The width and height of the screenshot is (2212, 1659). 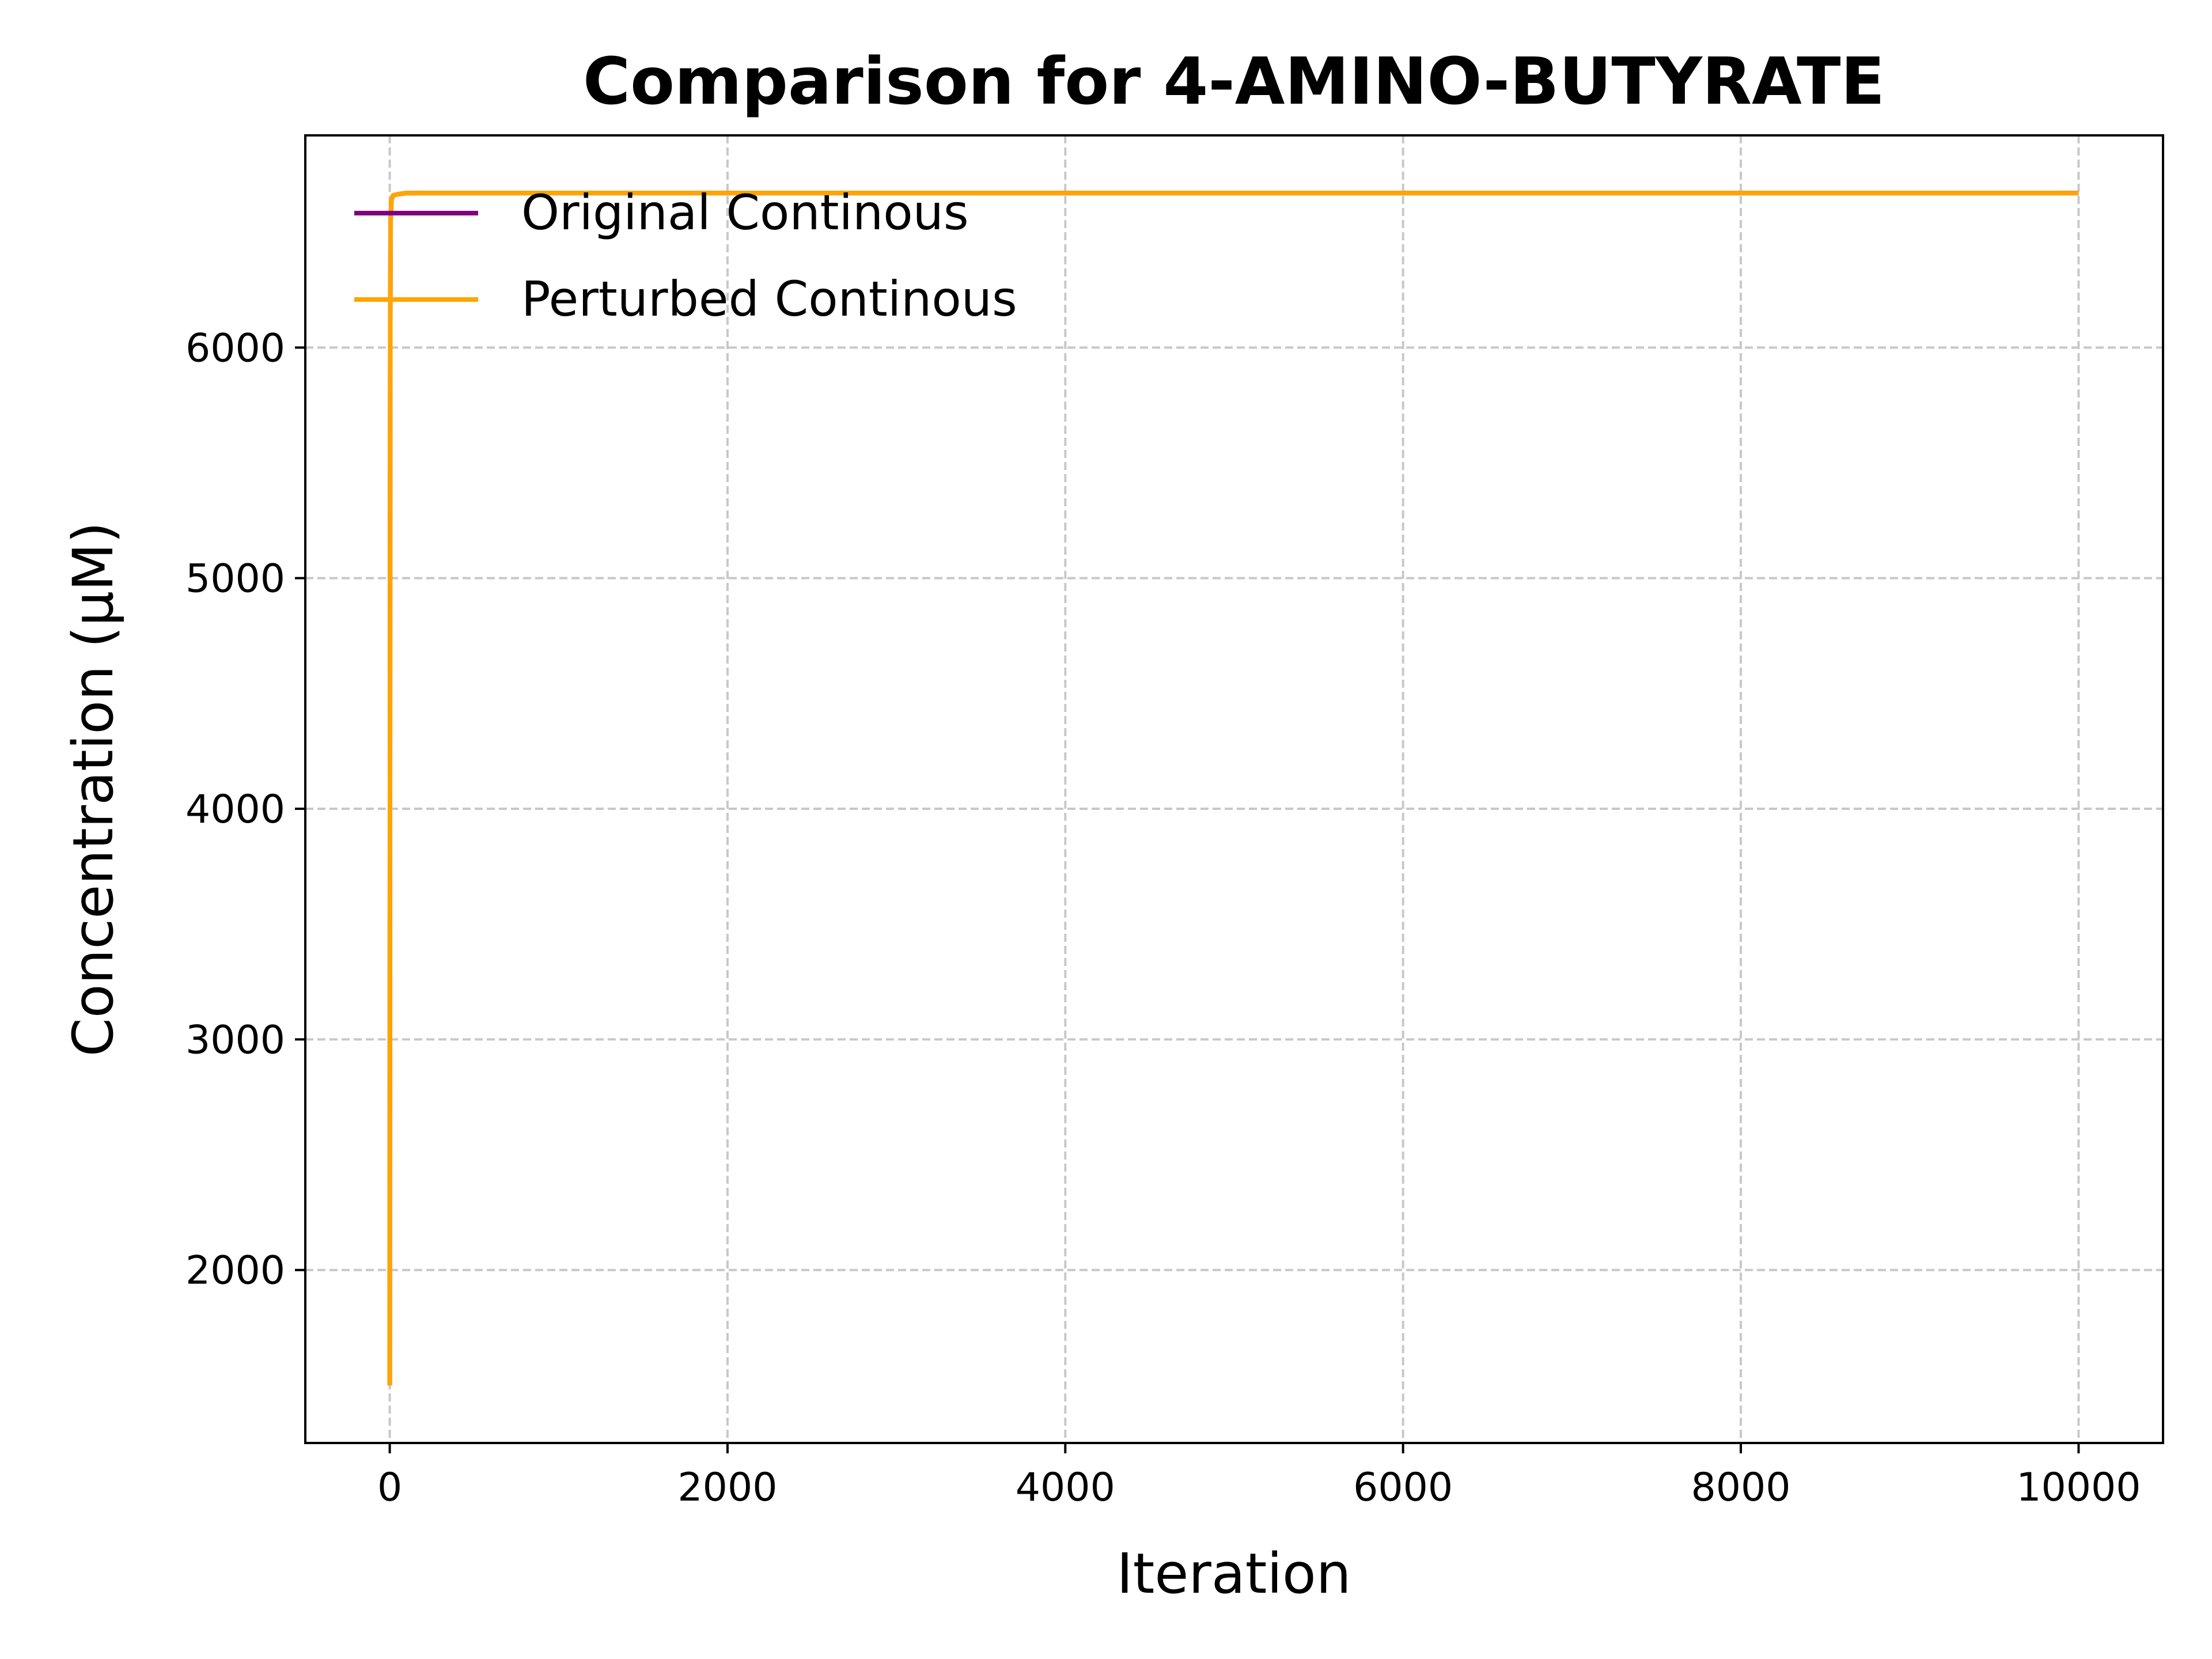 I want to click on x-tick-label: 2000, so click(x=727, y=1487).